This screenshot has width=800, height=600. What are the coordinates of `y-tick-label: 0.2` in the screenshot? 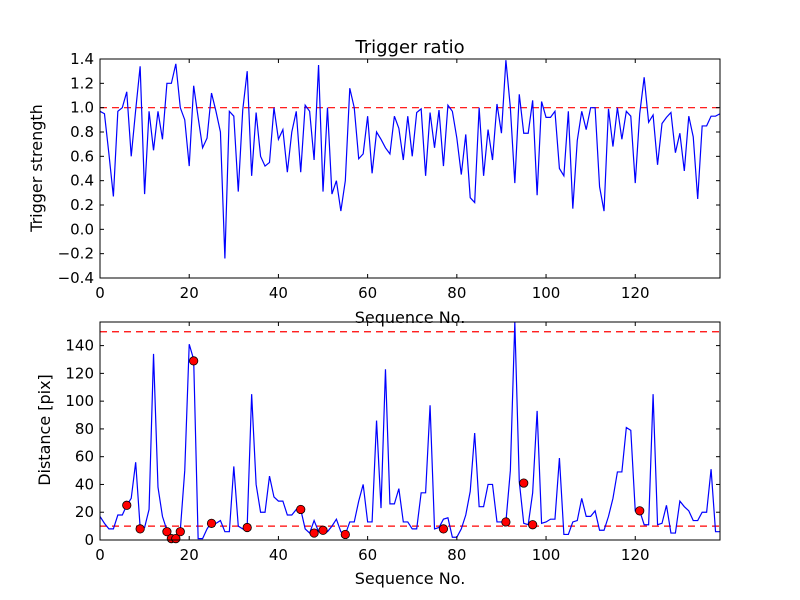 It's located at (82, 205).